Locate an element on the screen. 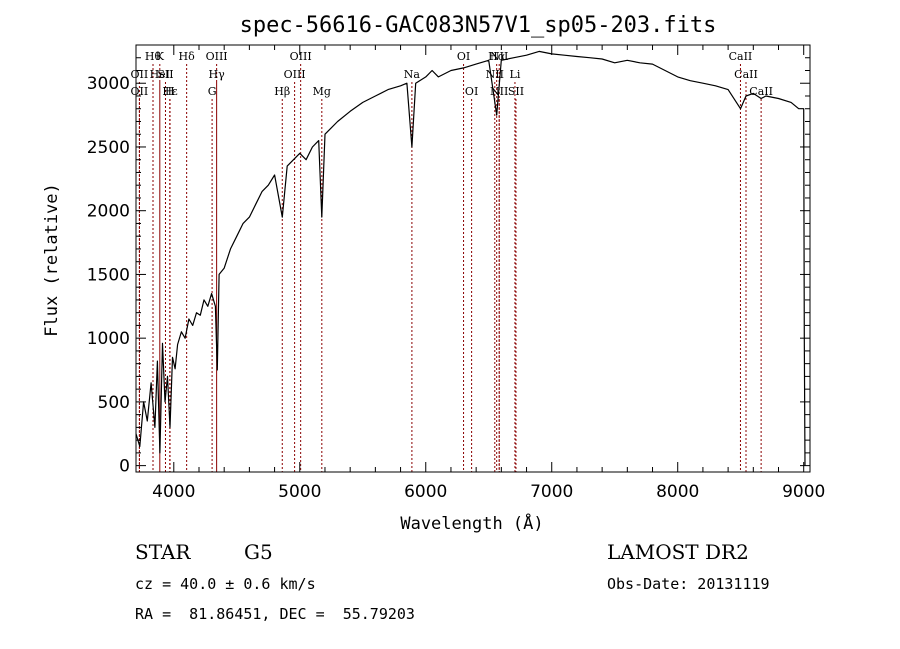  marker-label: Hγ is located at coordinates (217, 74).